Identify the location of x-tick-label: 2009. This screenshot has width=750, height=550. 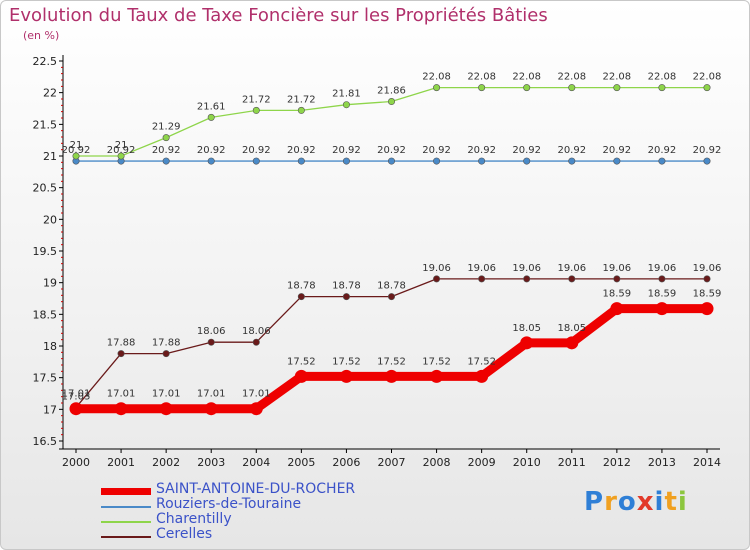
(482, 462).